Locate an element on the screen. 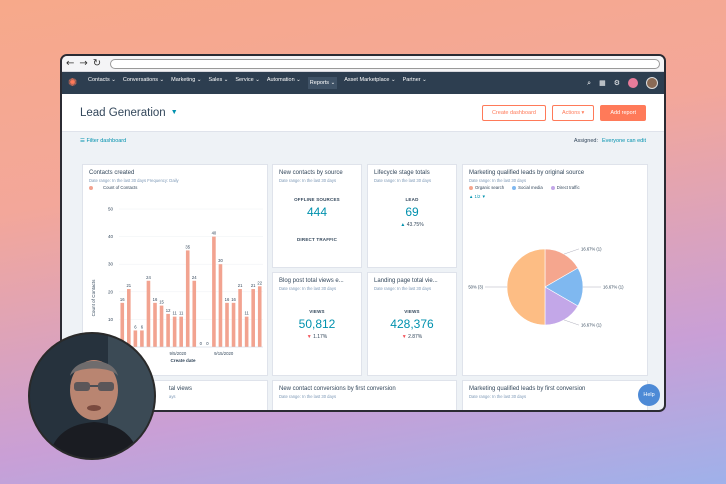 Image resolution: width=726 pixels, height=484 pixels. user-avatar is located at coordinates (652, 83).